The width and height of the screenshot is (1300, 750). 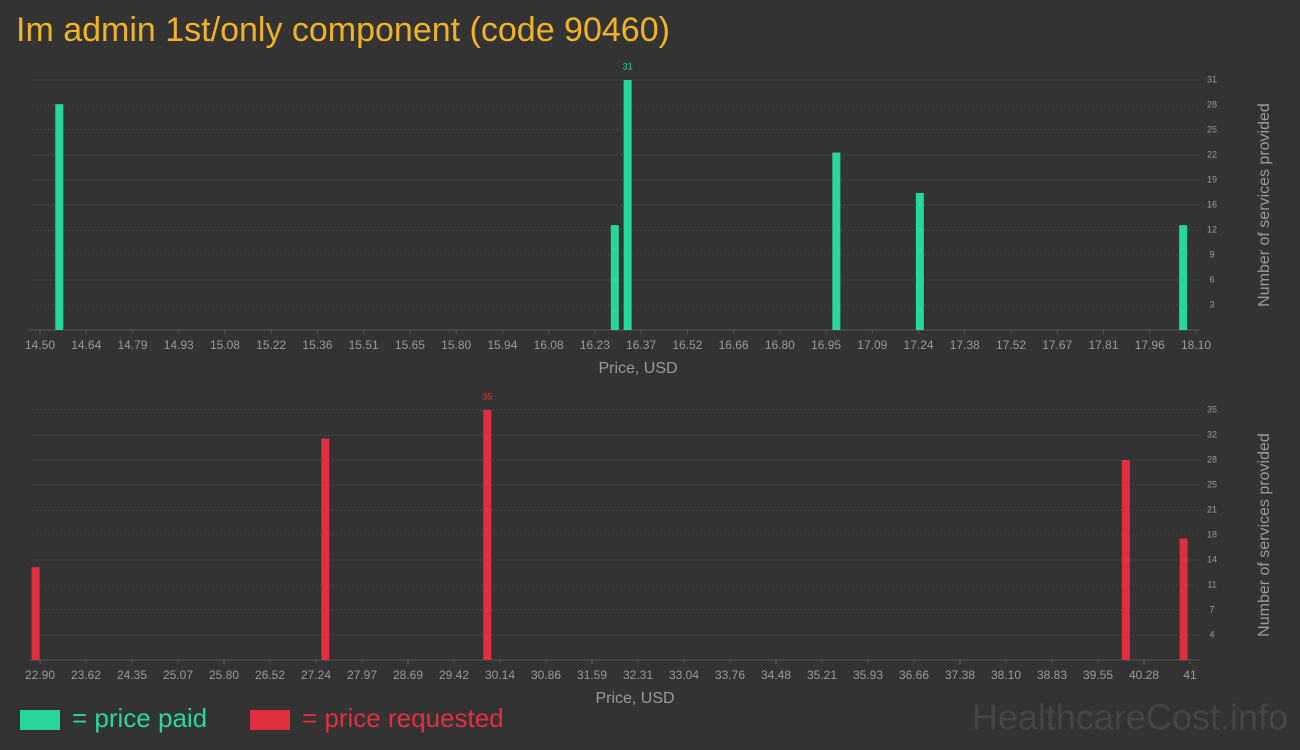 I want to click on legend-label: = price requested, so click(x=403, y=718).